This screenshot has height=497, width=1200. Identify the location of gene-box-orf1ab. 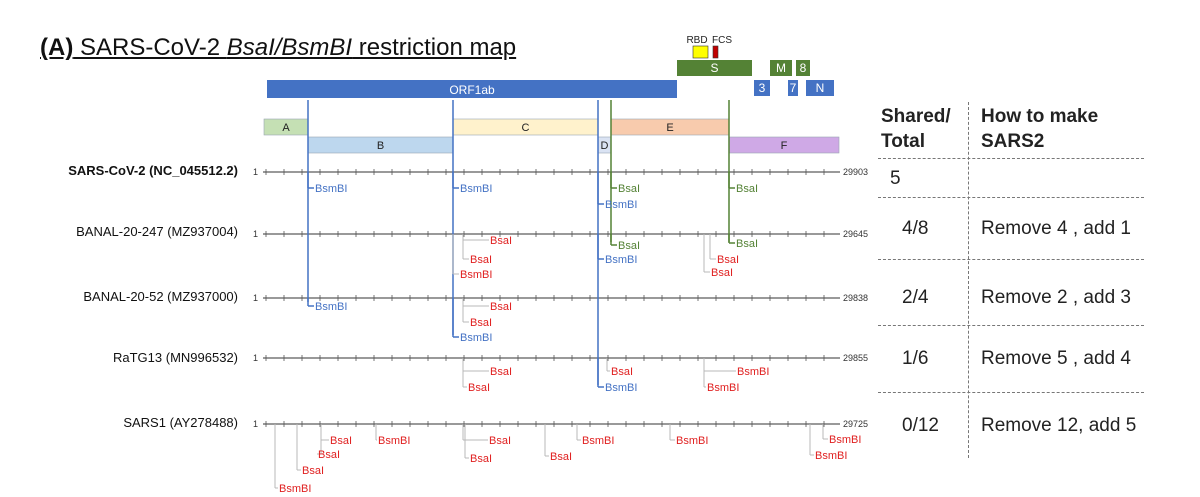
(472, 89).